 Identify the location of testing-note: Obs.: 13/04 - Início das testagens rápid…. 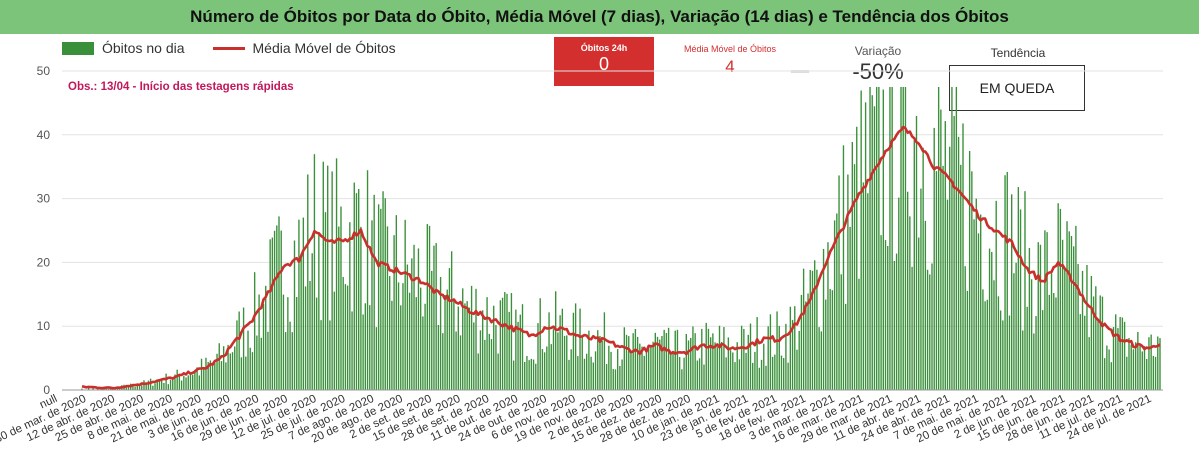
(181, 87).